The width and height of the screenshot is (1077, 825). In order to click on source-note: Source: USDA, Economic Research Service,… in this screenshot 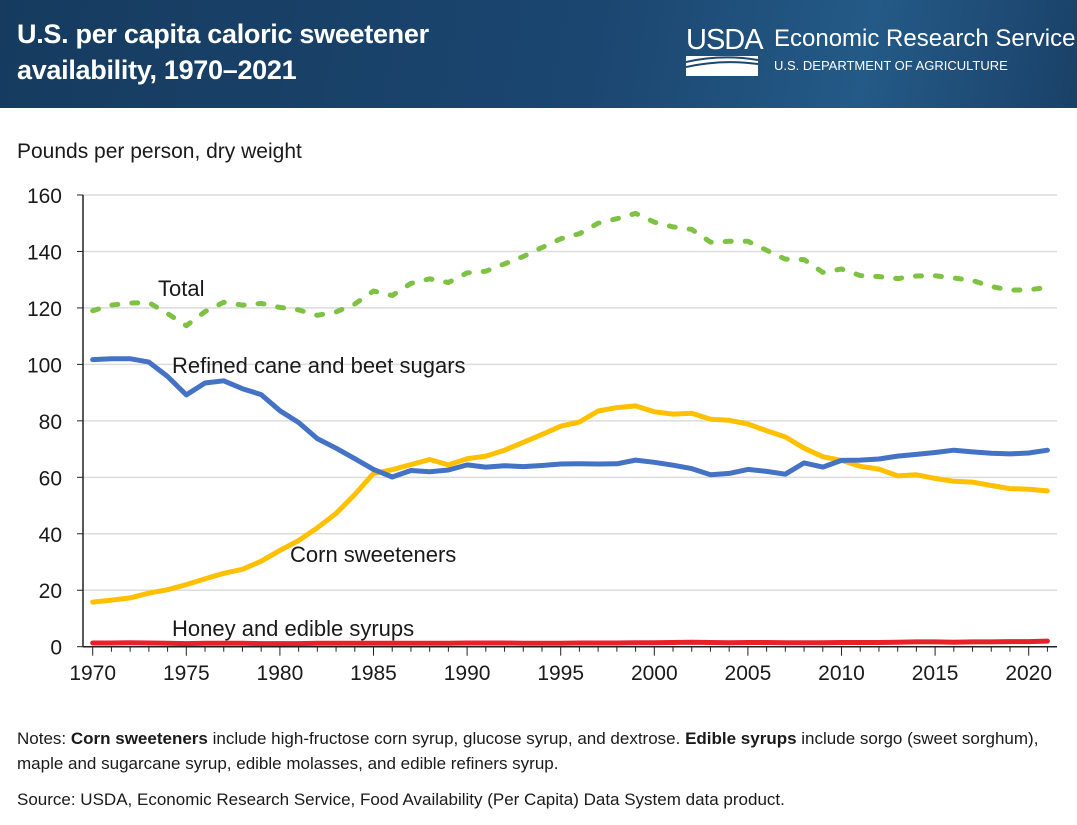, I will do `click(401, 799)`.